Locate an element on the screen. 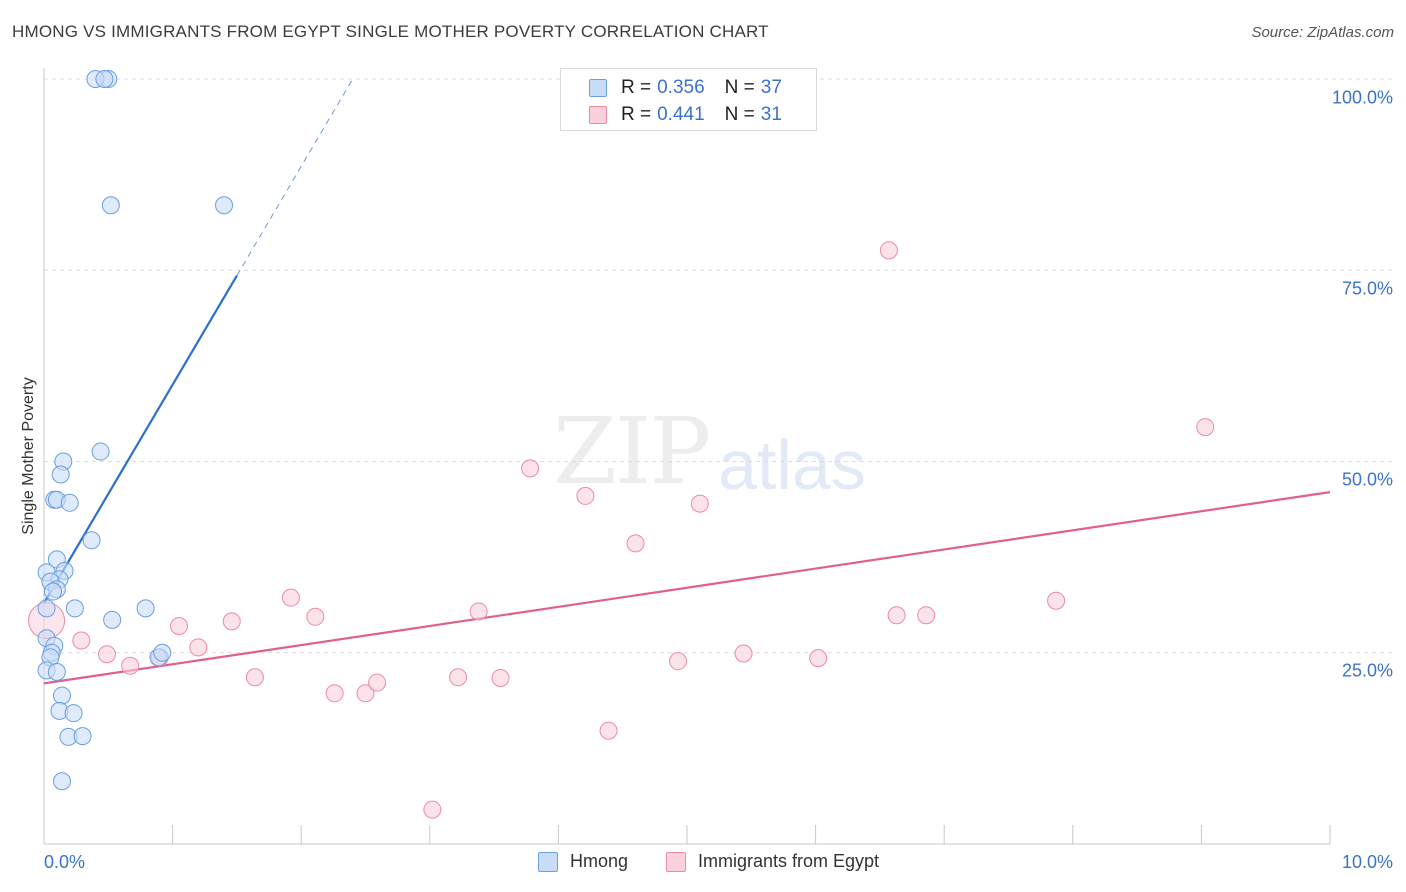 The image size is (1406, 892). bottom-legend-swatch-hmong is located at coordinates (548, 861).